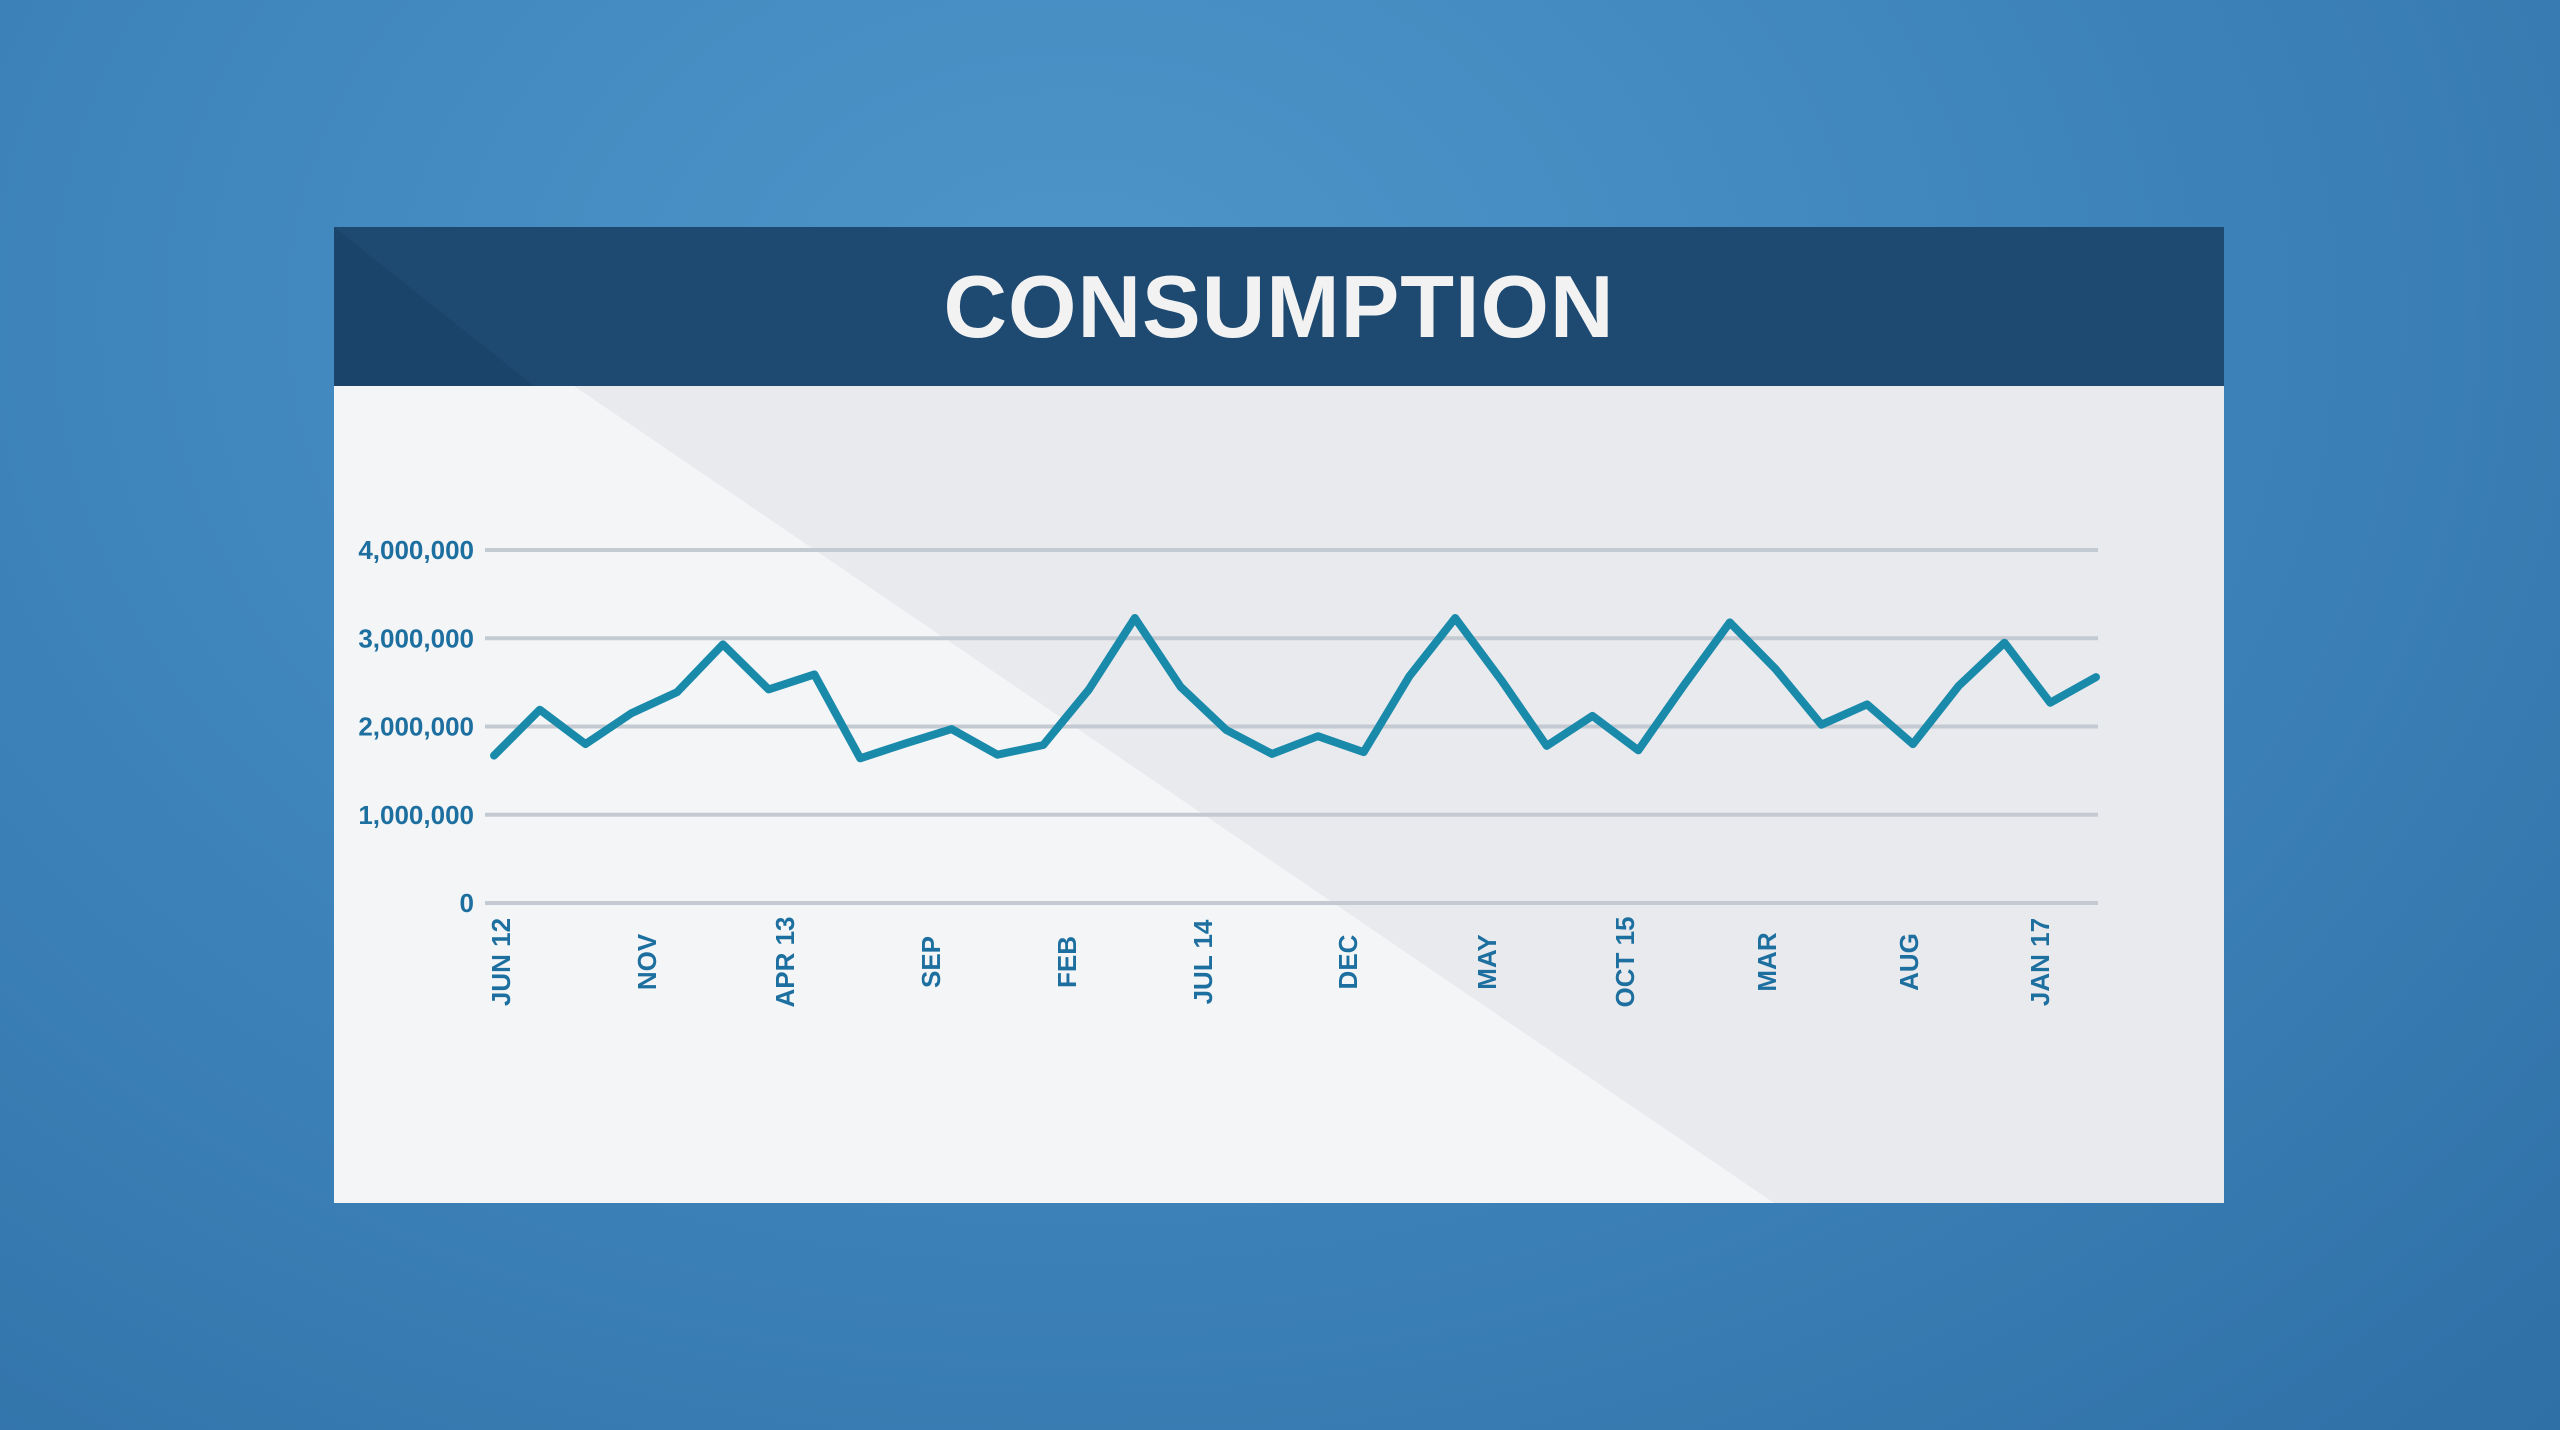 Image resolution: width=2560 pixels, height=1430 pixels. Describe the element at coordinates (416, 815) in the screenshot. I see `y-tick-label: 1,000,000` at that location.